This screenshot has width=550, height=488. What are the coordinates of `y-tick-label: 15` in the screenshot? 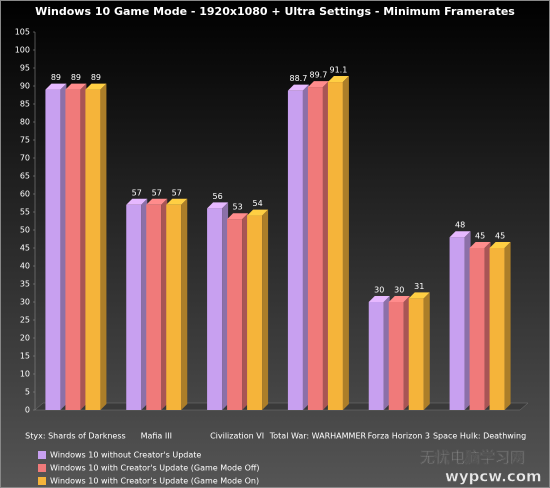 It's located at (25, 356).